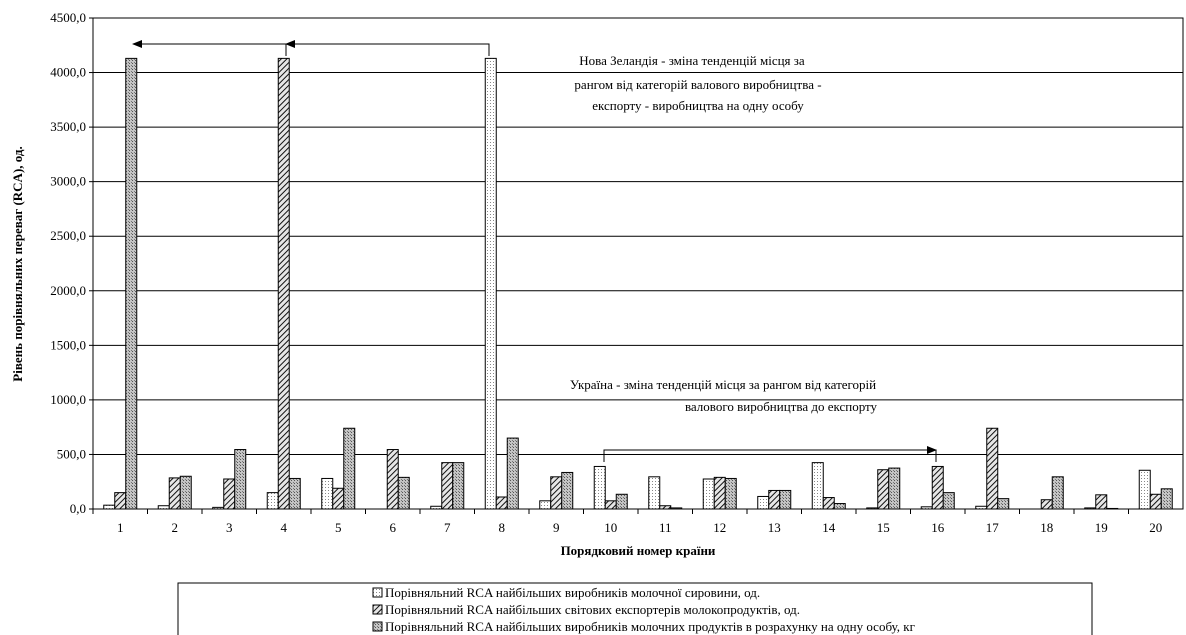 The width and height of the screenshot is (1186, 635). Describe the element at coordinates (610, 527) in the screenshot. I see `x-tick-label: 10` at that location.